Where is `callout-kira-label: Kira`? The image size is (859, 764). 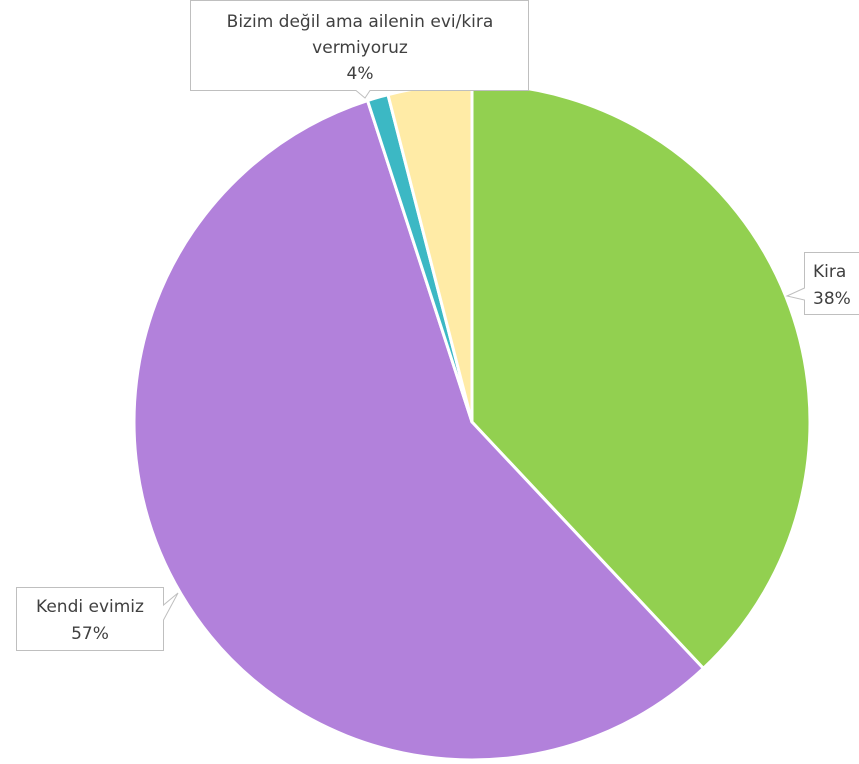 callout-kira-label: Kira is located at coordinates (829, 272).